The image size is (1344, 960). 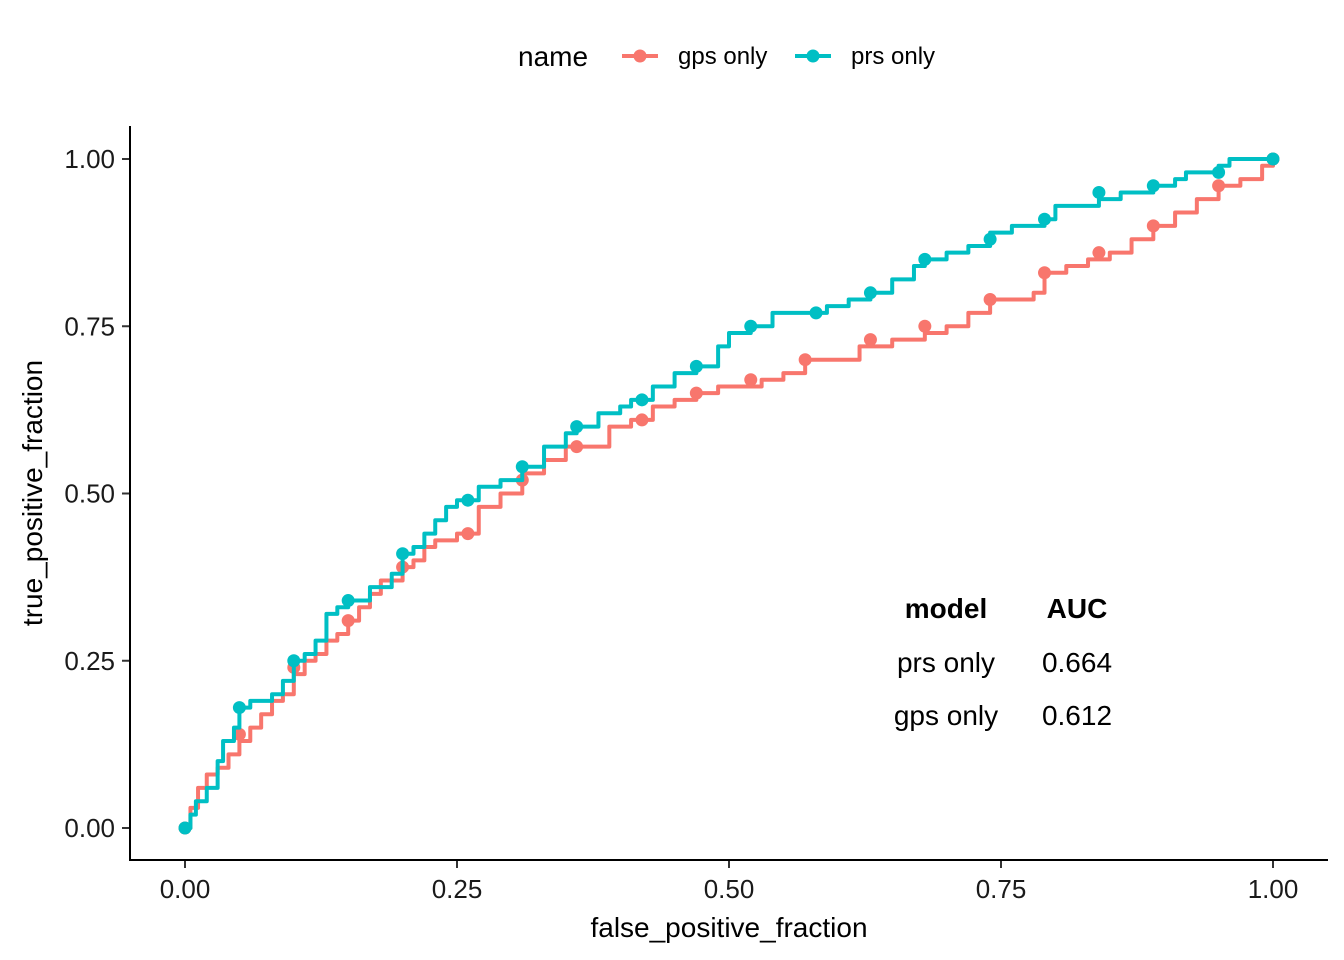 I want to click on x-tick-label: 1.00, so click(x=1273, y=889).